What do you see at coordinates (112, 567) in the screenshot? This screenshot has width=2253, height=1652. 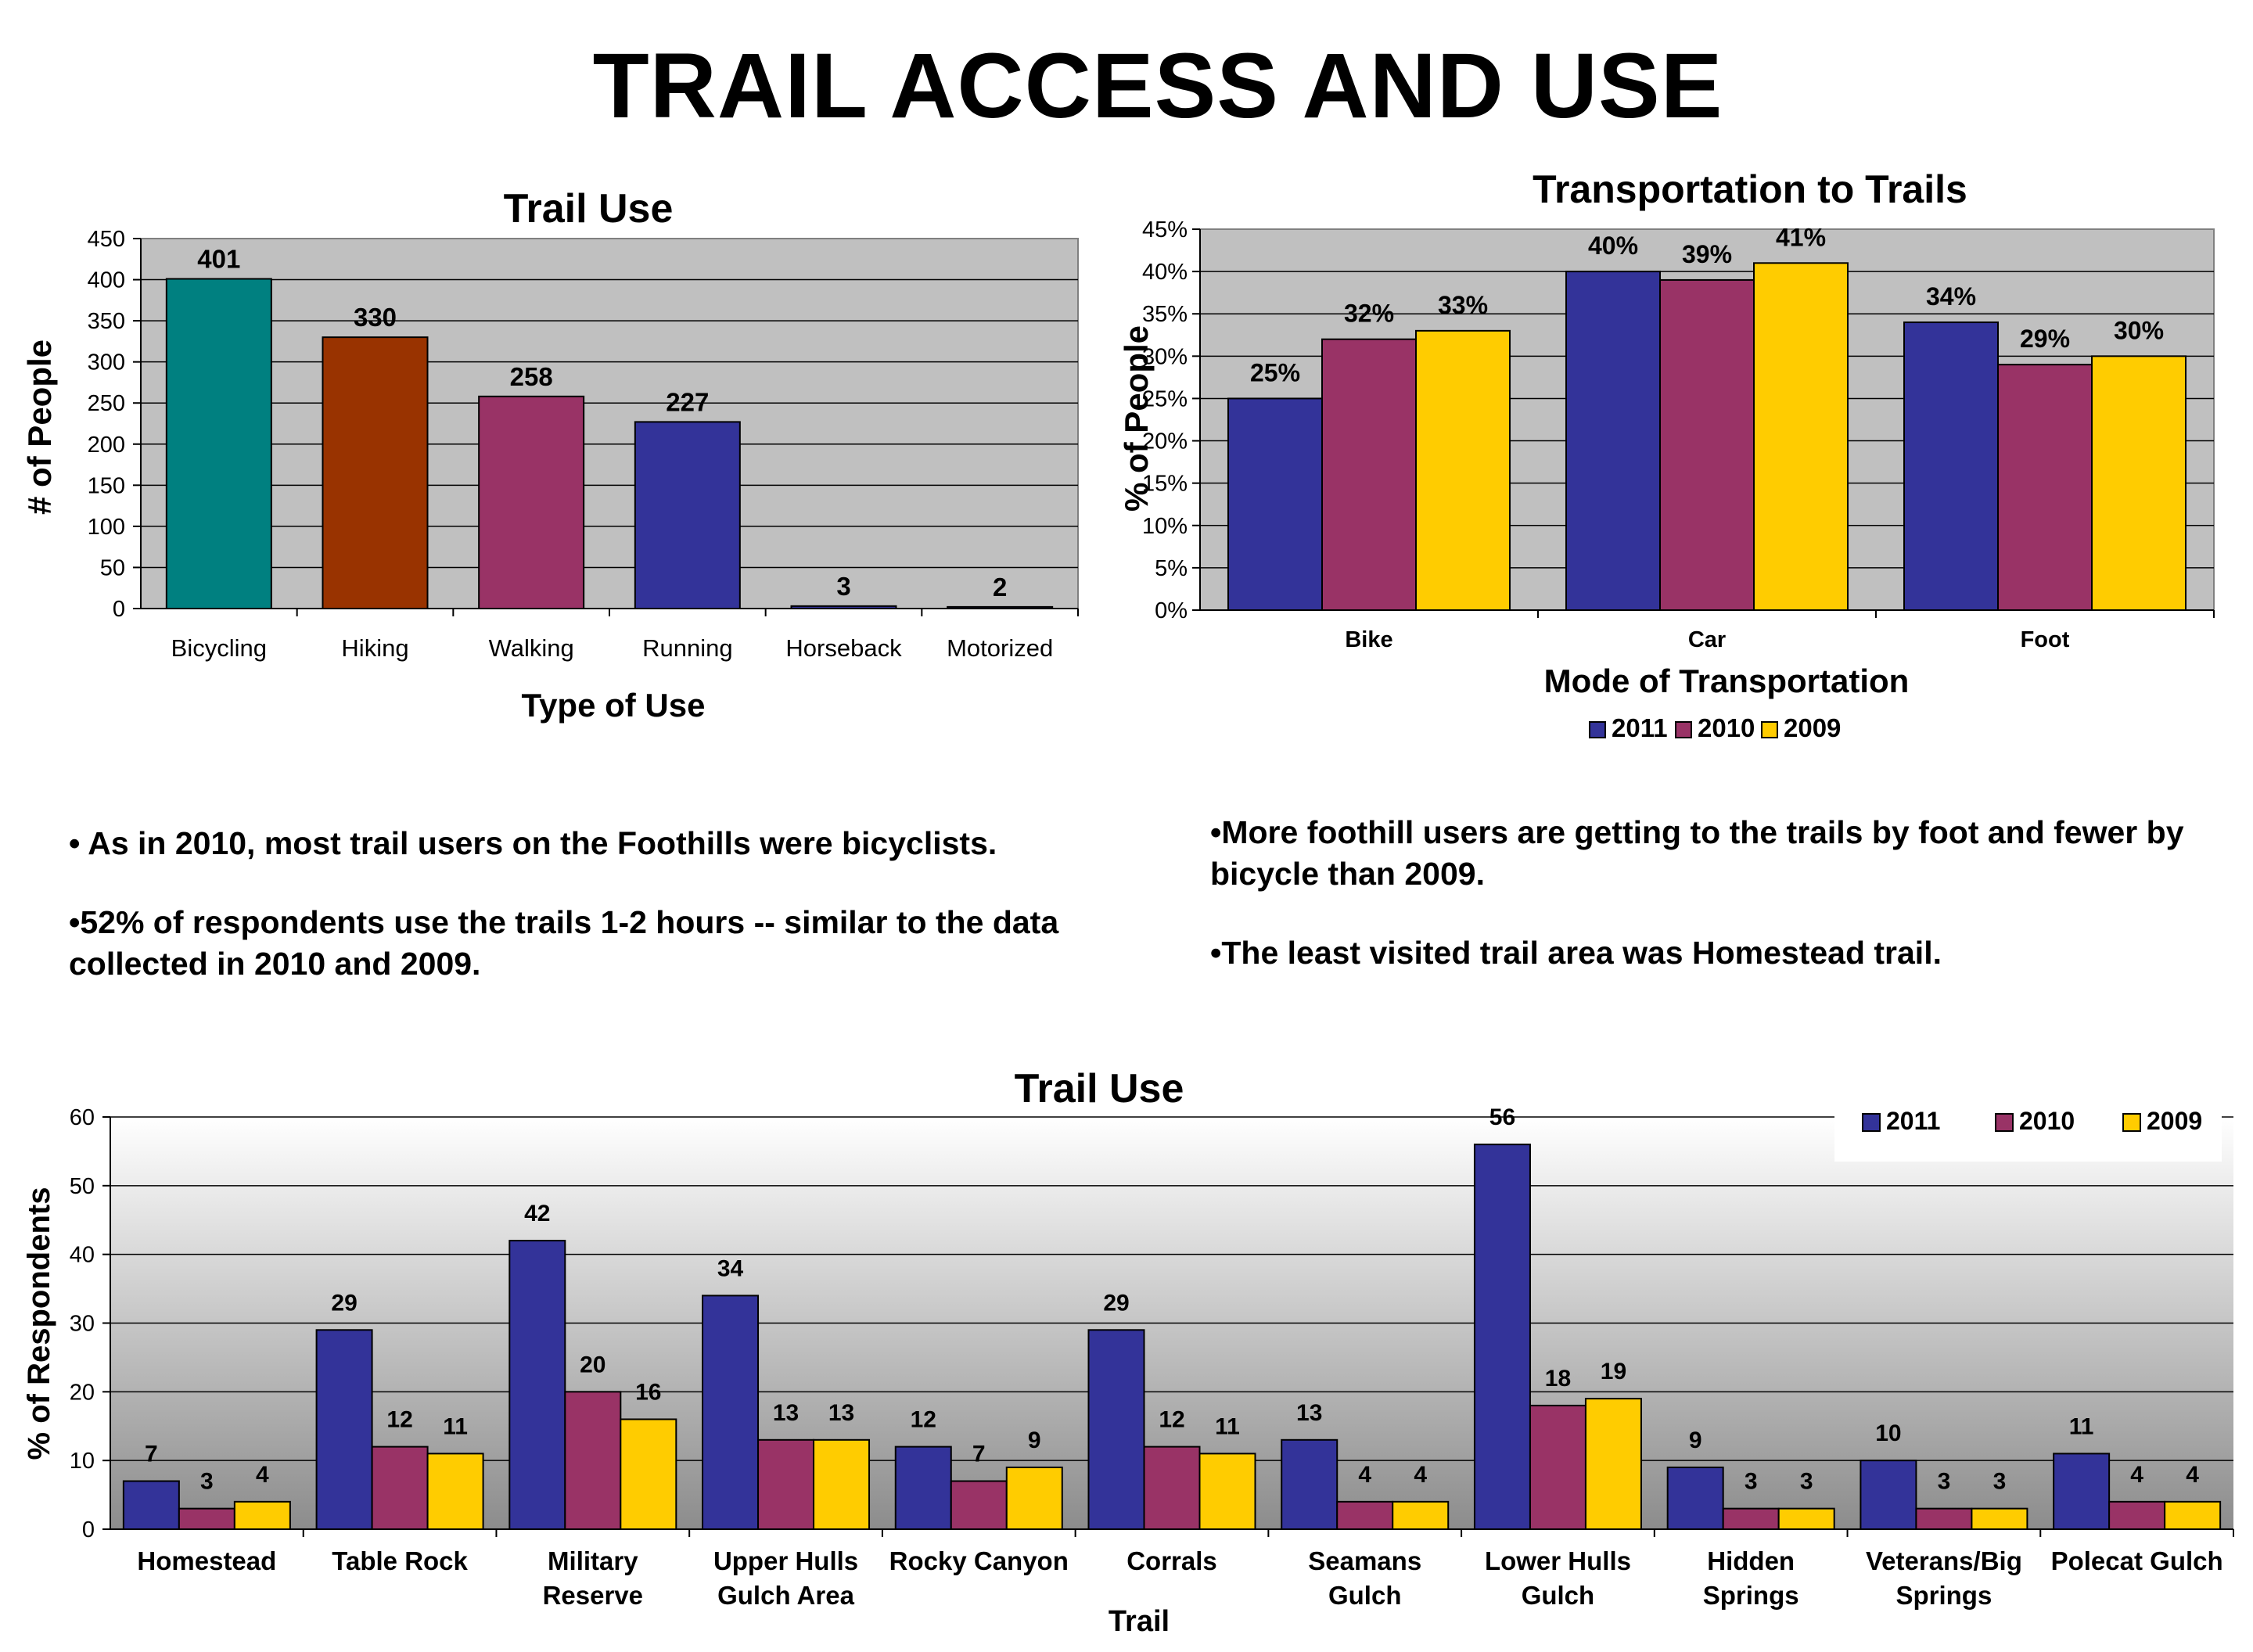 I see `y-tick-label: 50` at bounding box center [112, 567].